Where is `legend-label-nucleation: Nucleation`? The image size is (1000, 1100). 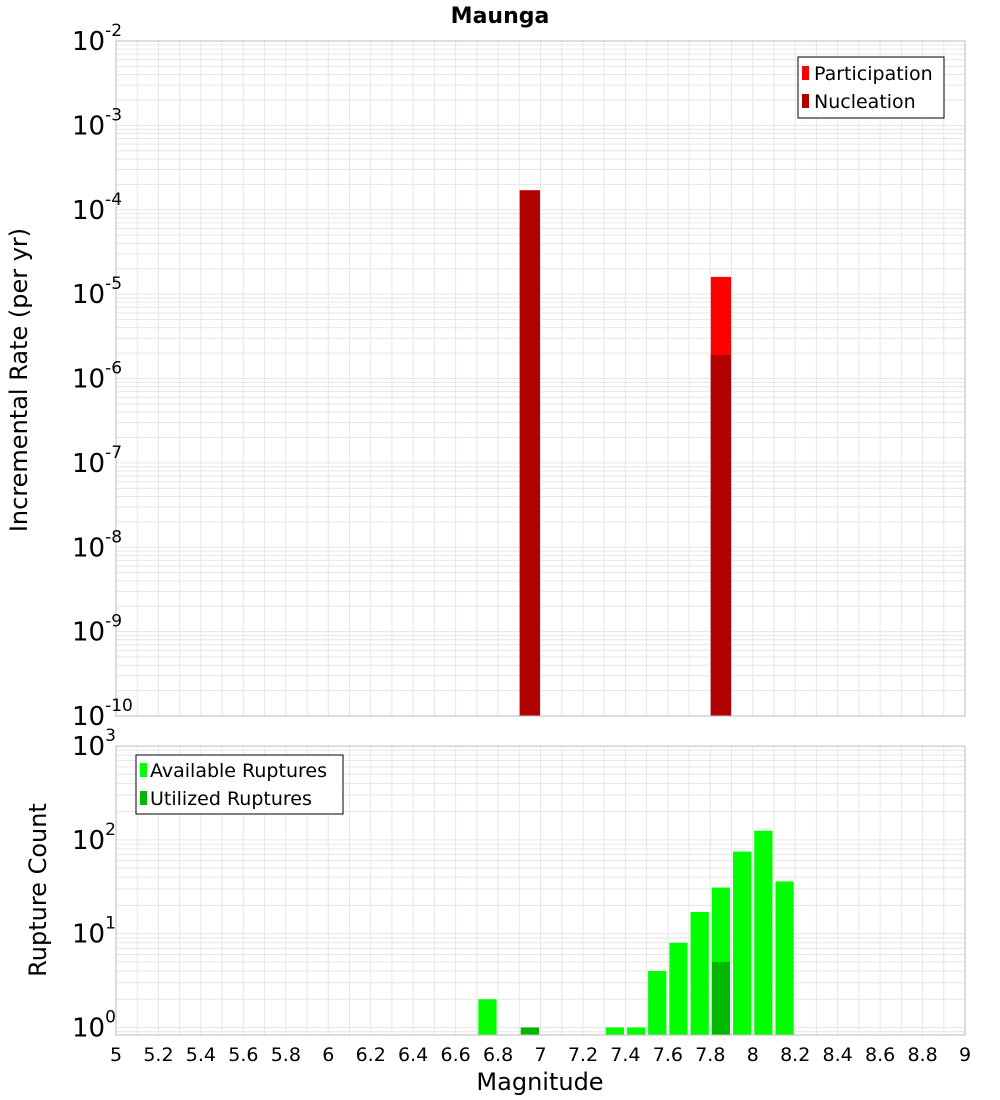 legend-label-nucleation: Nucleation is located at coordinates (865, 102).